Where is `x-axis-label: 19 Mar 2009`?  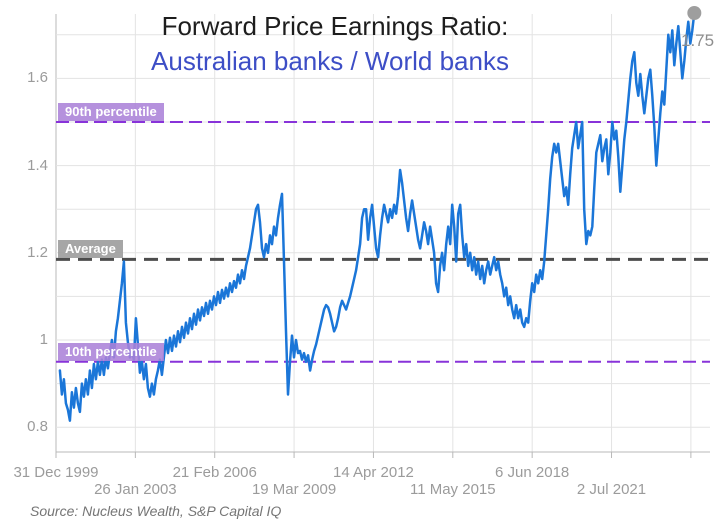 x-axis-label: 19 Mar 2009 is located at coordinates (294, 489).